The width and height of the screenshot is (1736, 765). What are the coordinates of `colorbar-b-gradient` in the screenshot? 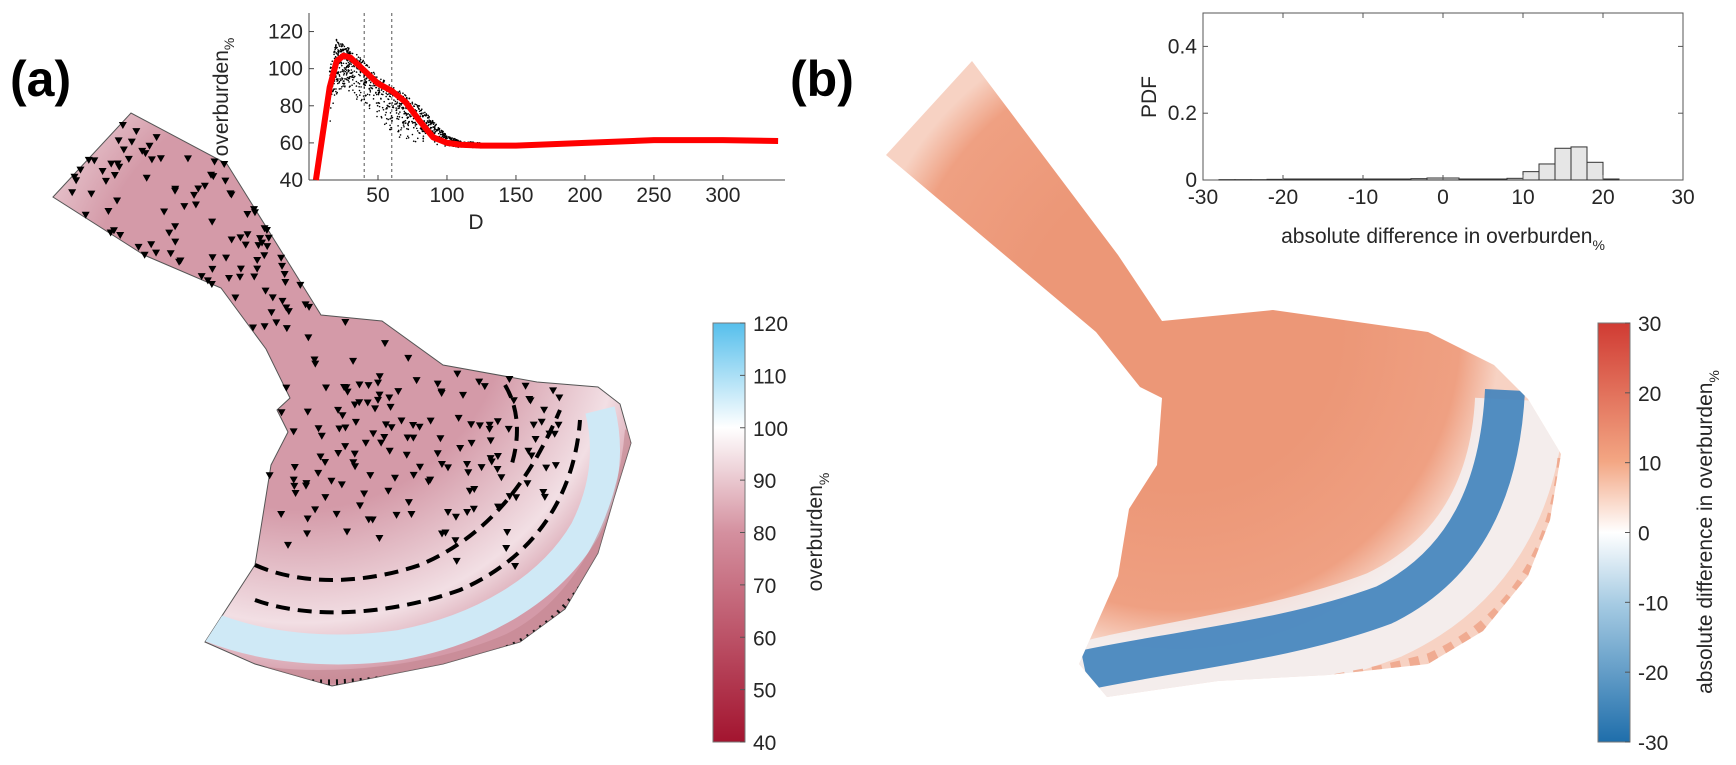 It's located at (1614, 532).